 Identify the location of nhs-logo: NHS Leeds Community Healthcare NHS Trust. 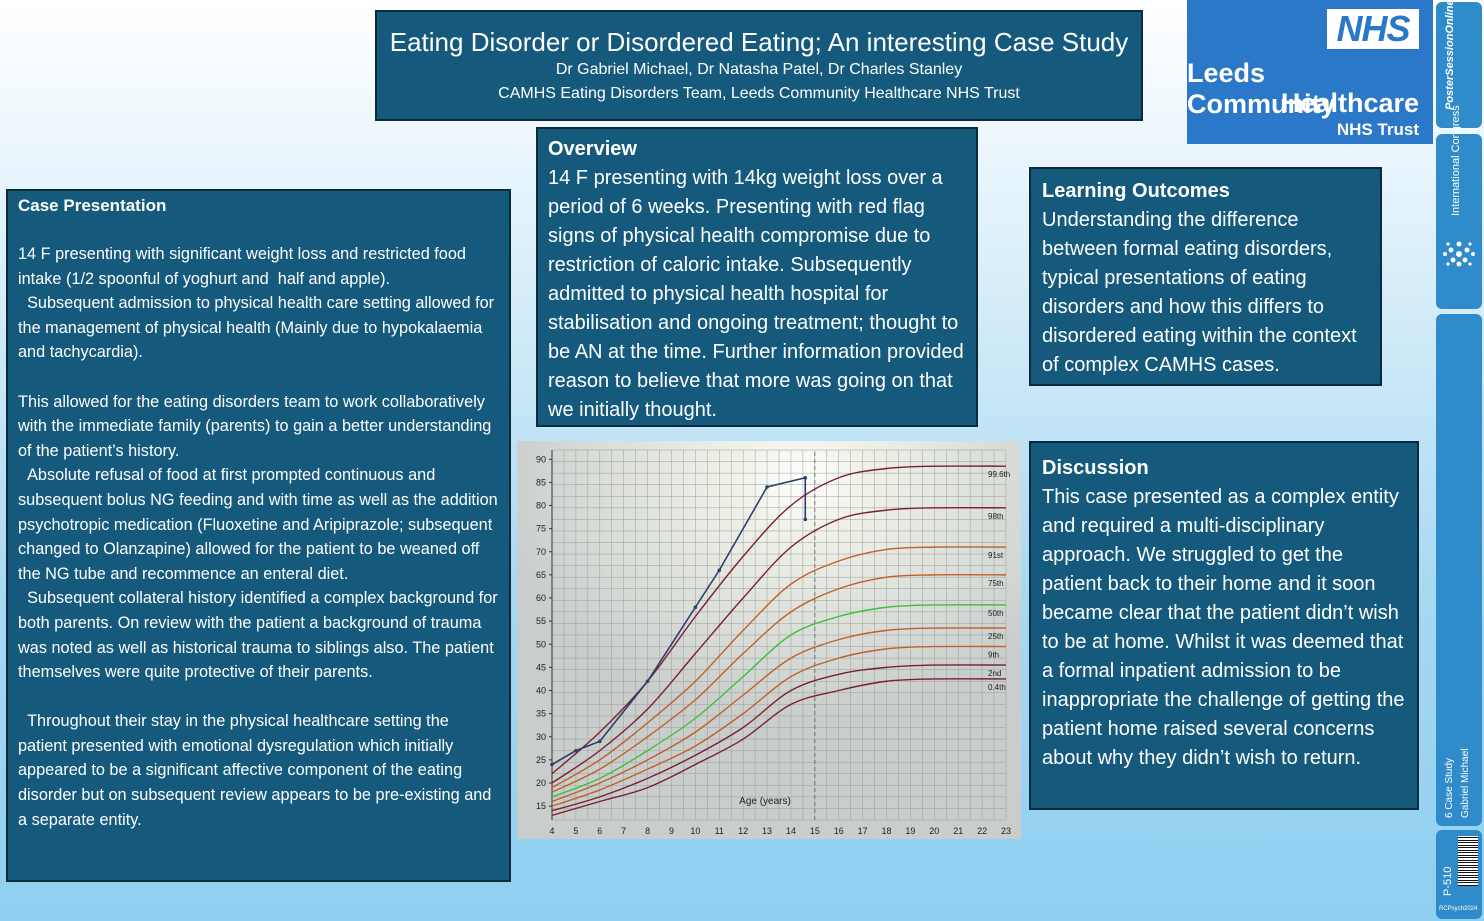
(1310, 72).